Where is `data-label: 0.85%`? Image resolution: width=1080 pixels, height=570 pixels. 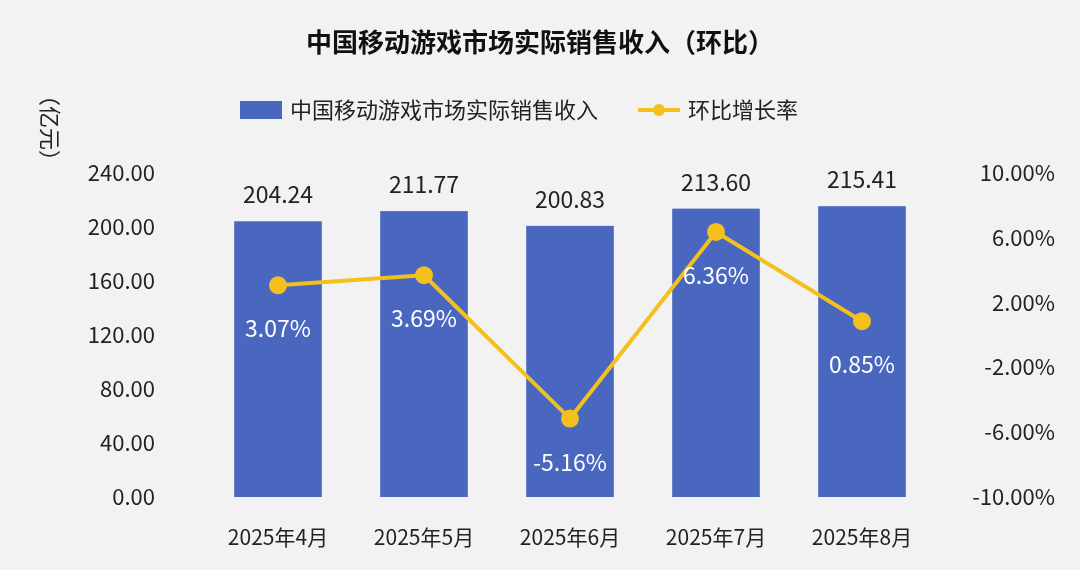
data-label: 0.85% is located at coordinates (862, 363).